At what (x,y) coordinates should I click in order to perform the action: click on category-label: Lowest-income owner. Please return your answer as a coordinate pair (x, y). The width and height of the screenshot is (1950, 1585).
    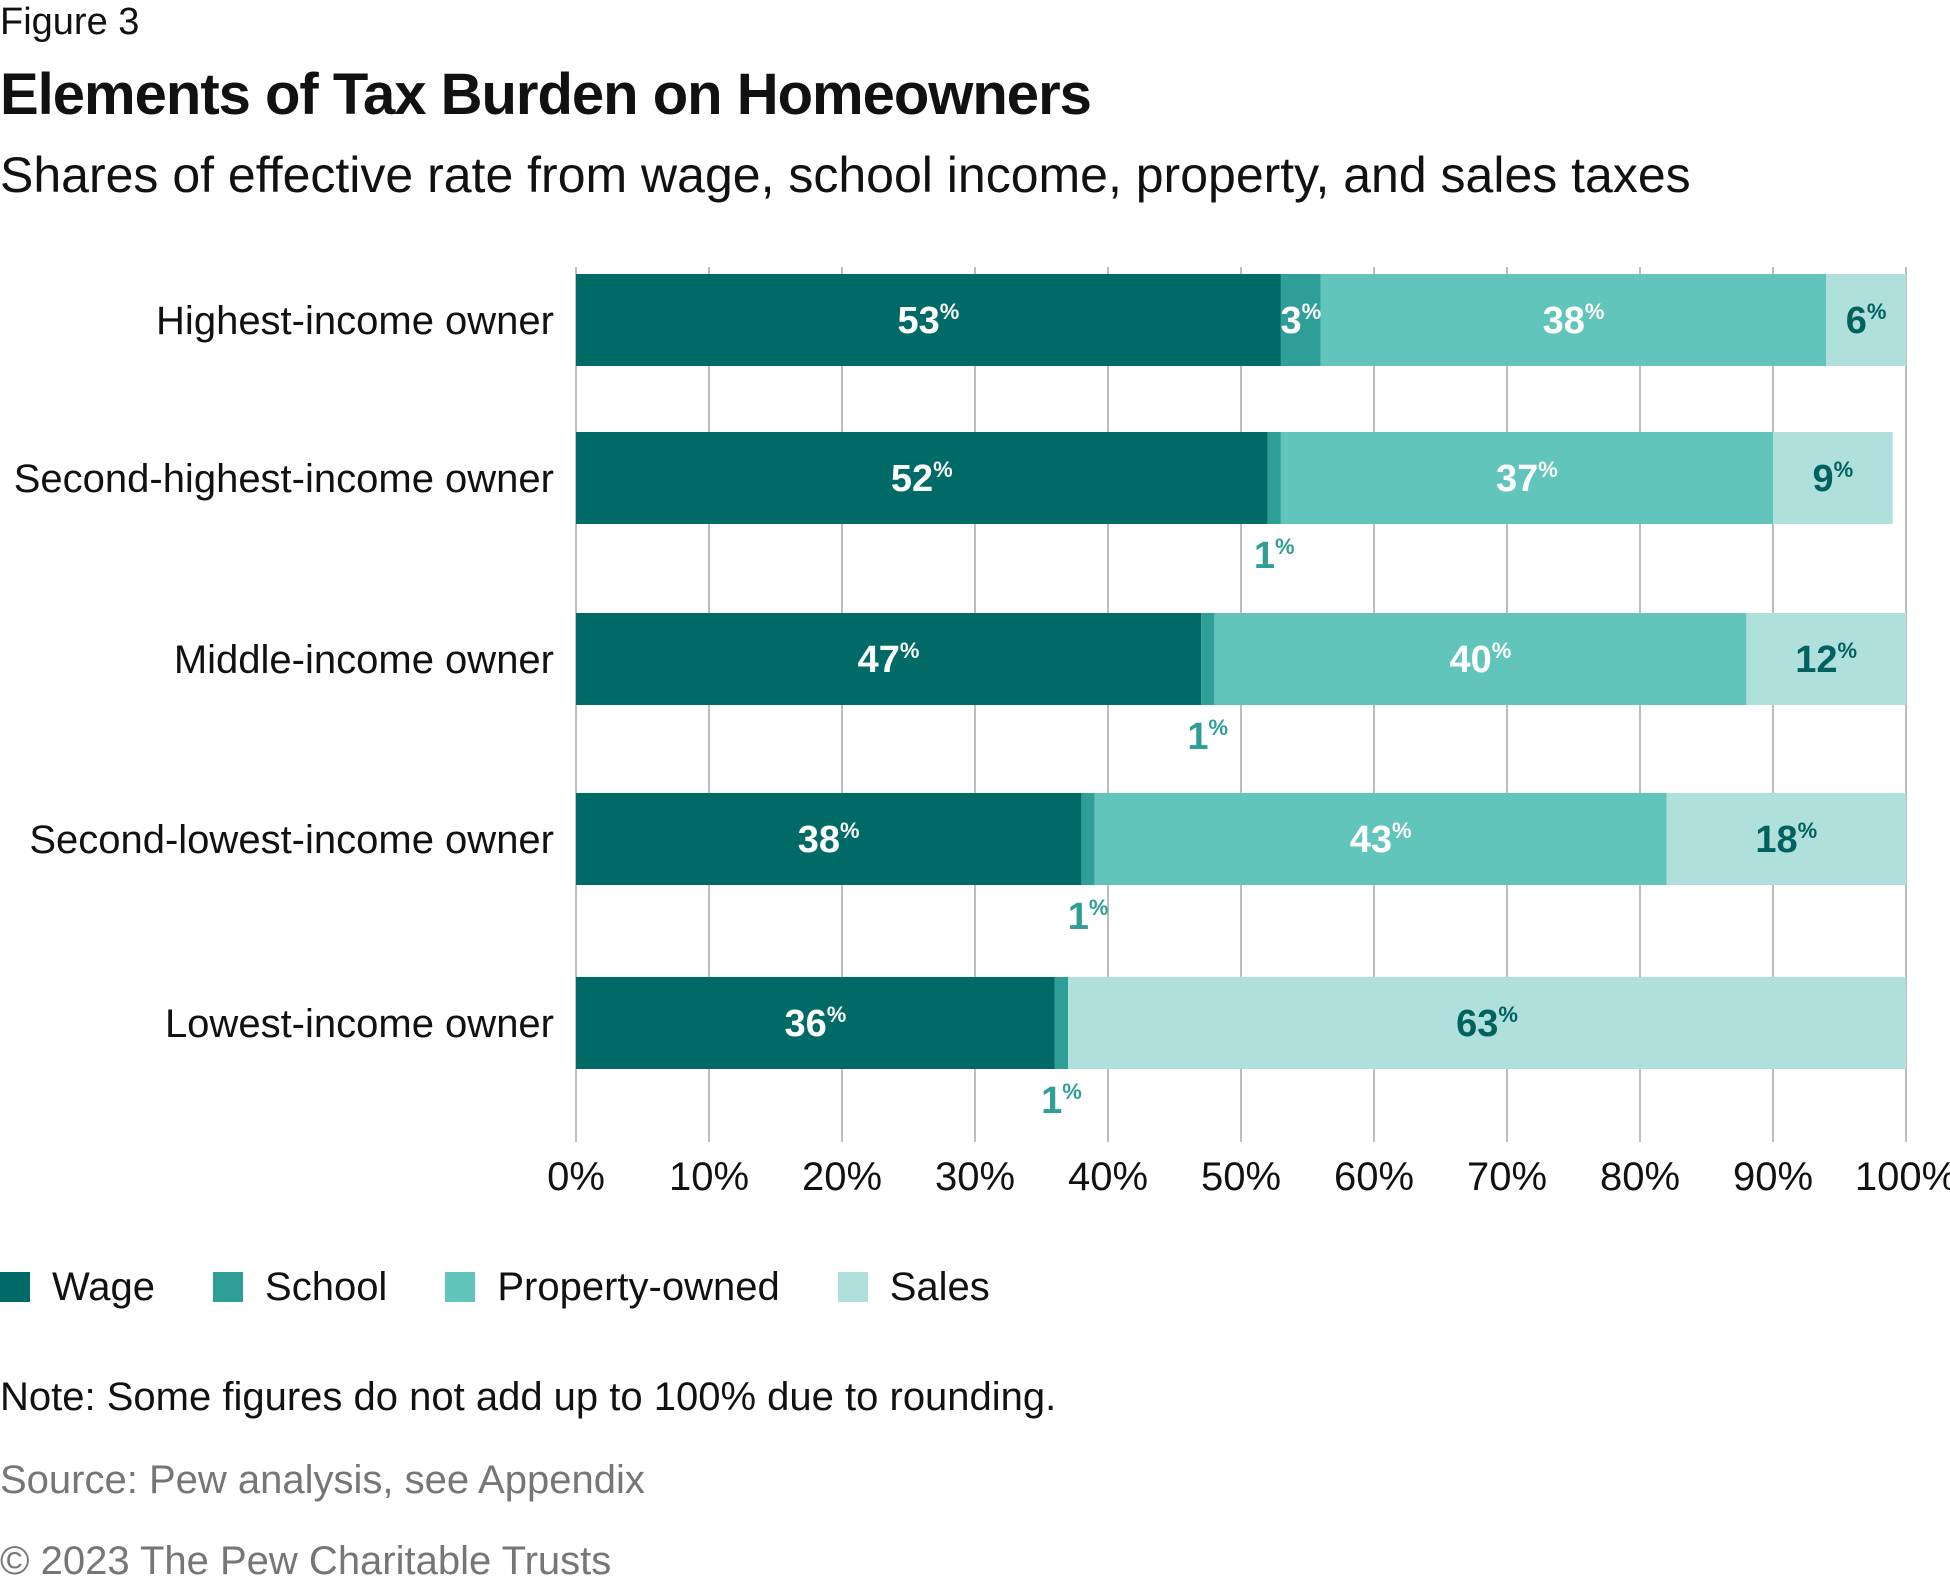
    Looking at the image, I should click on (359, 1024).